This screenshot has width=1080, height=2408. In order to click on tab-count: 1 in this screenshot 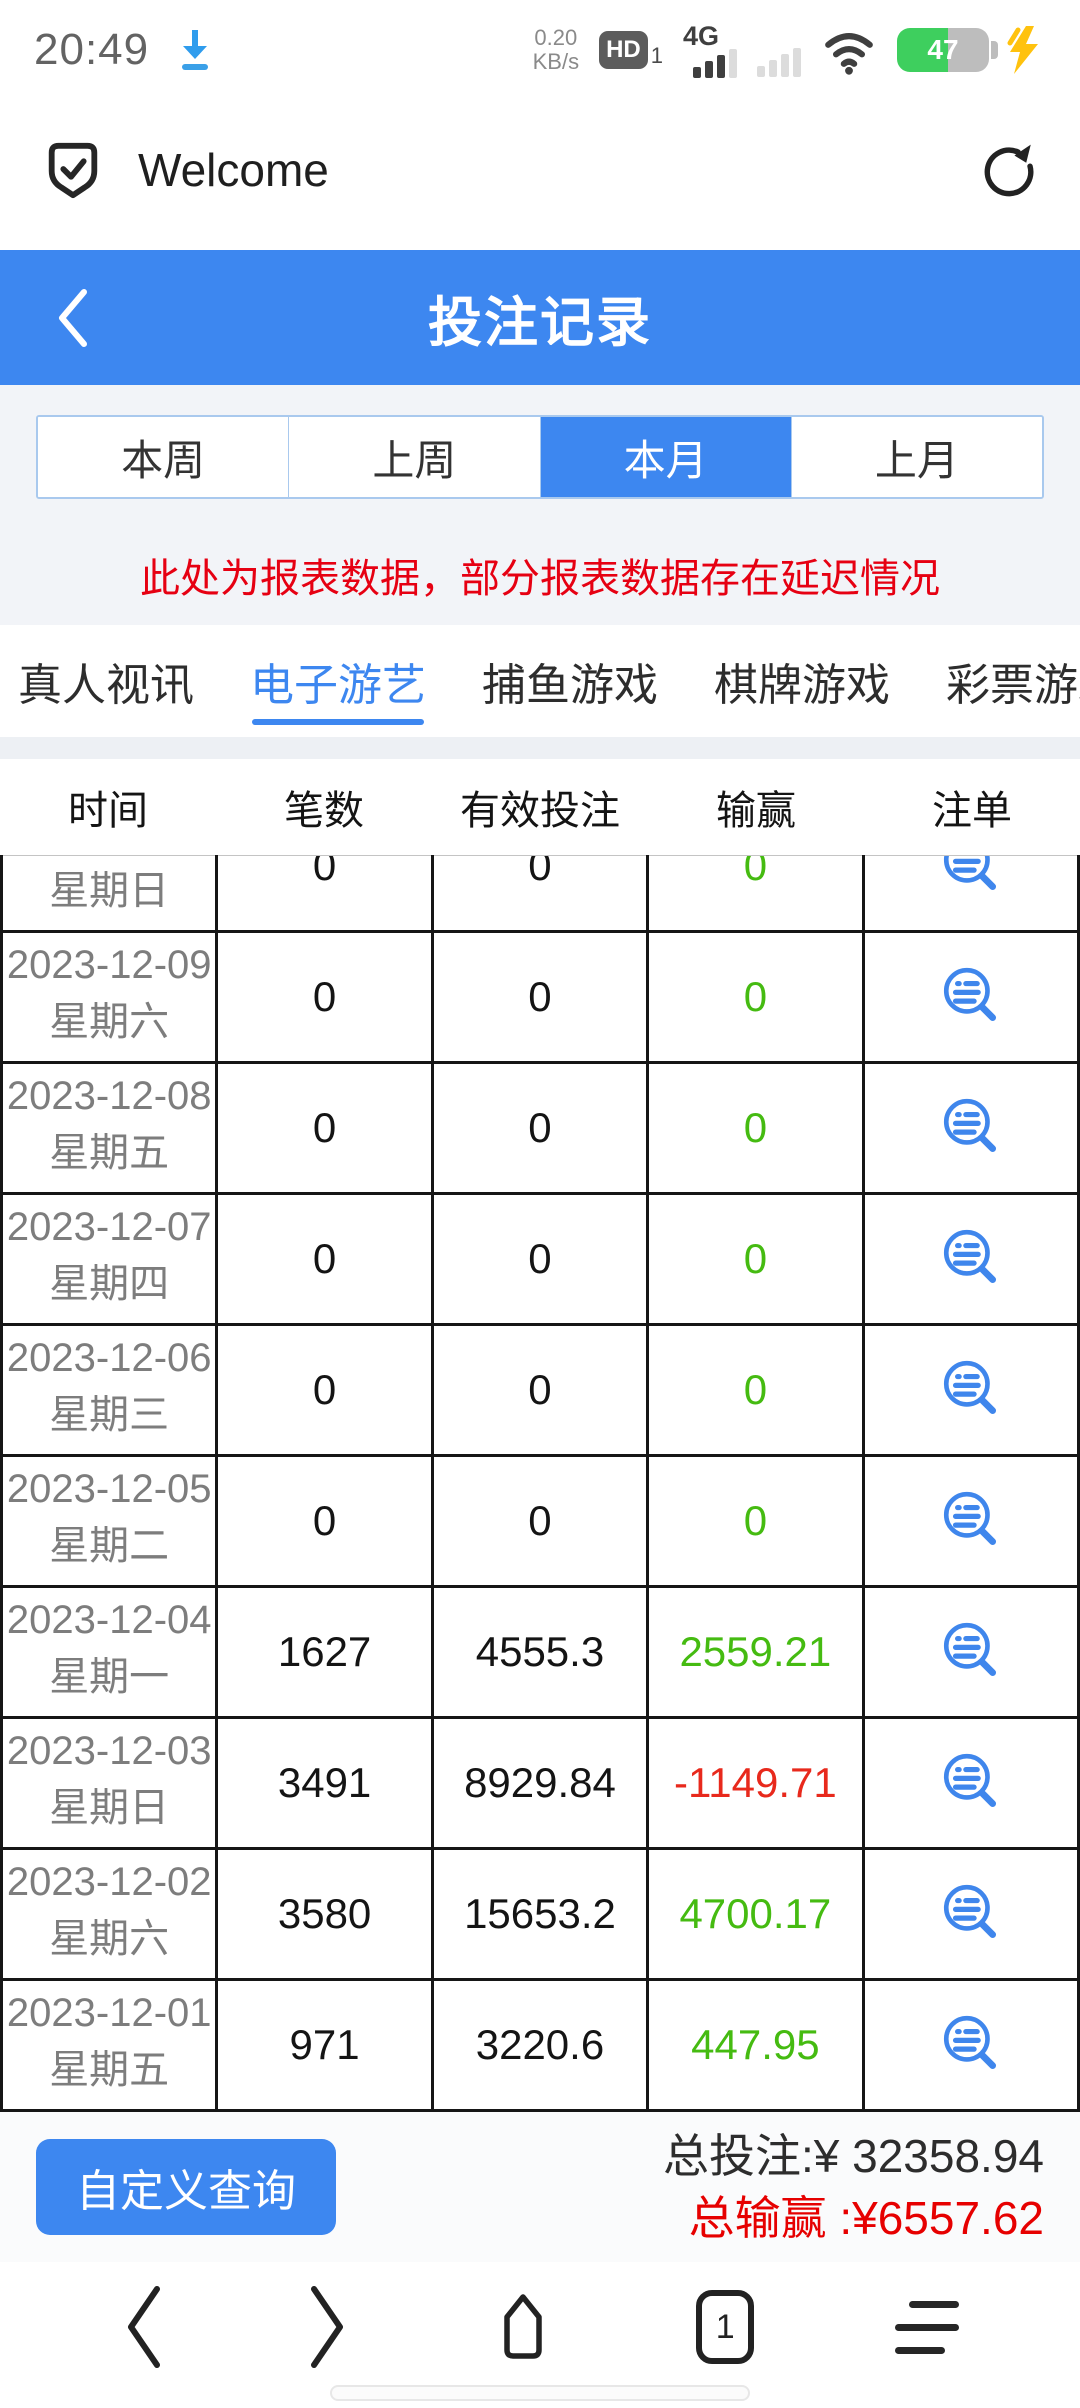, I will do `click(725, 2326)`.